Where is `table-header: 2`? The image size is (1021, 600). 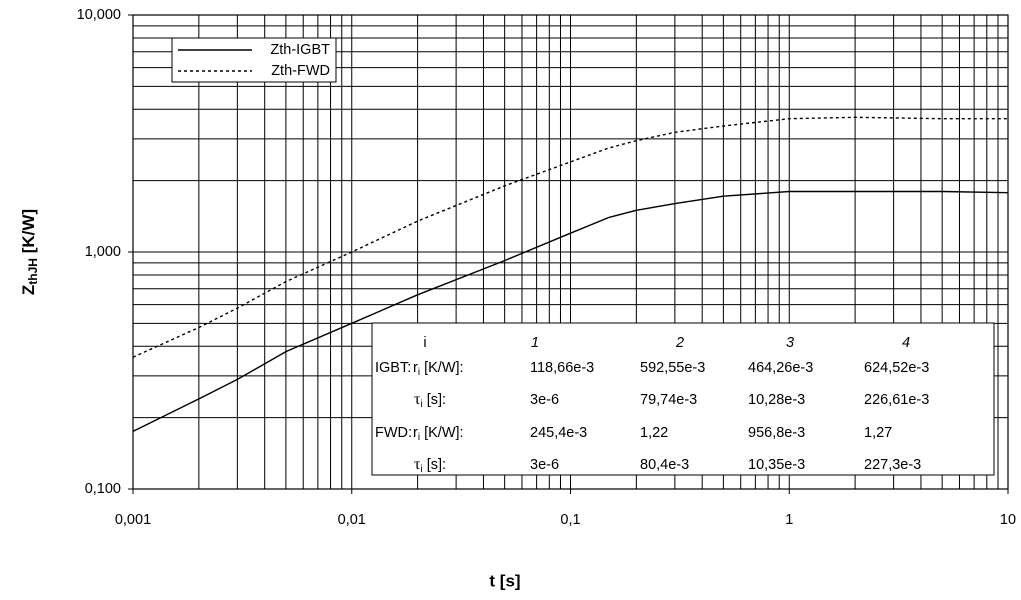 table-header: 2 is located at coordinates (679, 343).